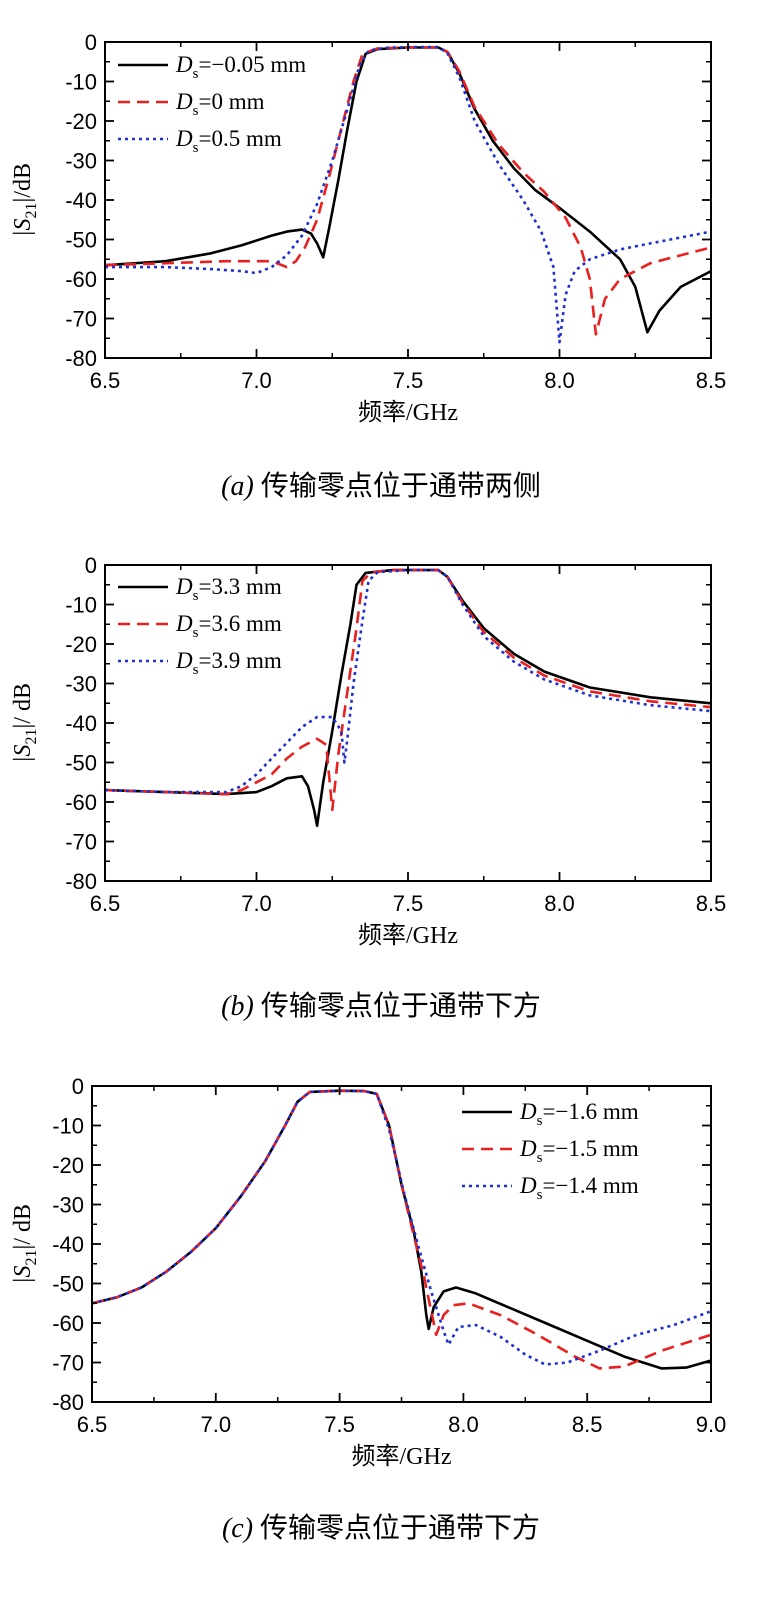 Image resolution: width=761 pixels, height=1619 pixels. I want to click on y-axis-label: |S21|/dB, so click(25, 200).